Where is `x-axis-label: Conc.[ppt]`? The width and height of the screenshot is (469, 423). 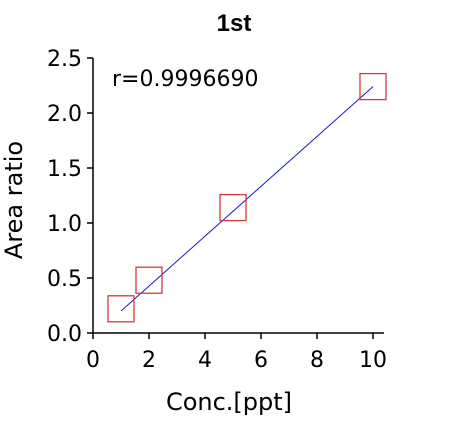 x-axis-label: Conc.[ppt] is located at coordinates (229, 402).